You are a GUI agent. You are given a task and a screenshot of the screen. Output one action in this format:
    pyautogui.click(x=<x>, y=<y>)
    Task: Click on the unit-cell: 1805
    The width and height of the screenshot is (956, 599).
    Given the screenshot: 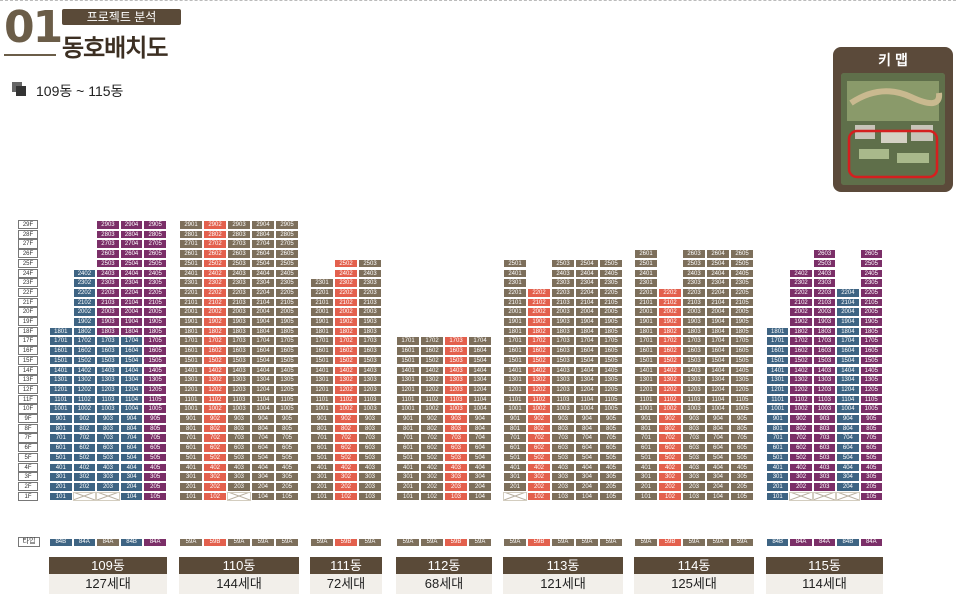 What is the action you would take?
    pyautogui.click(x=871, y=331)
    